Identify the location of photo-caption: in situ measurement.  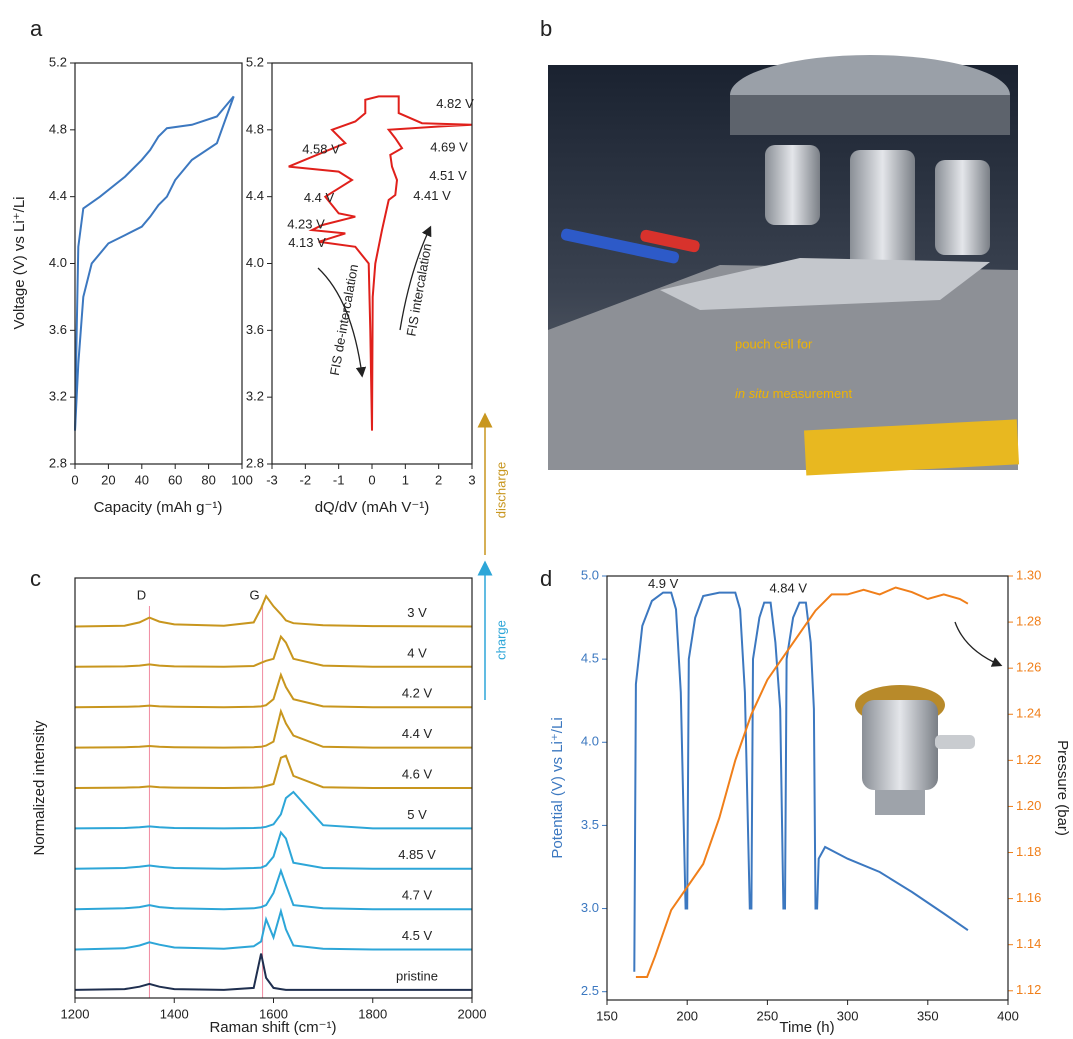
(793, 393).